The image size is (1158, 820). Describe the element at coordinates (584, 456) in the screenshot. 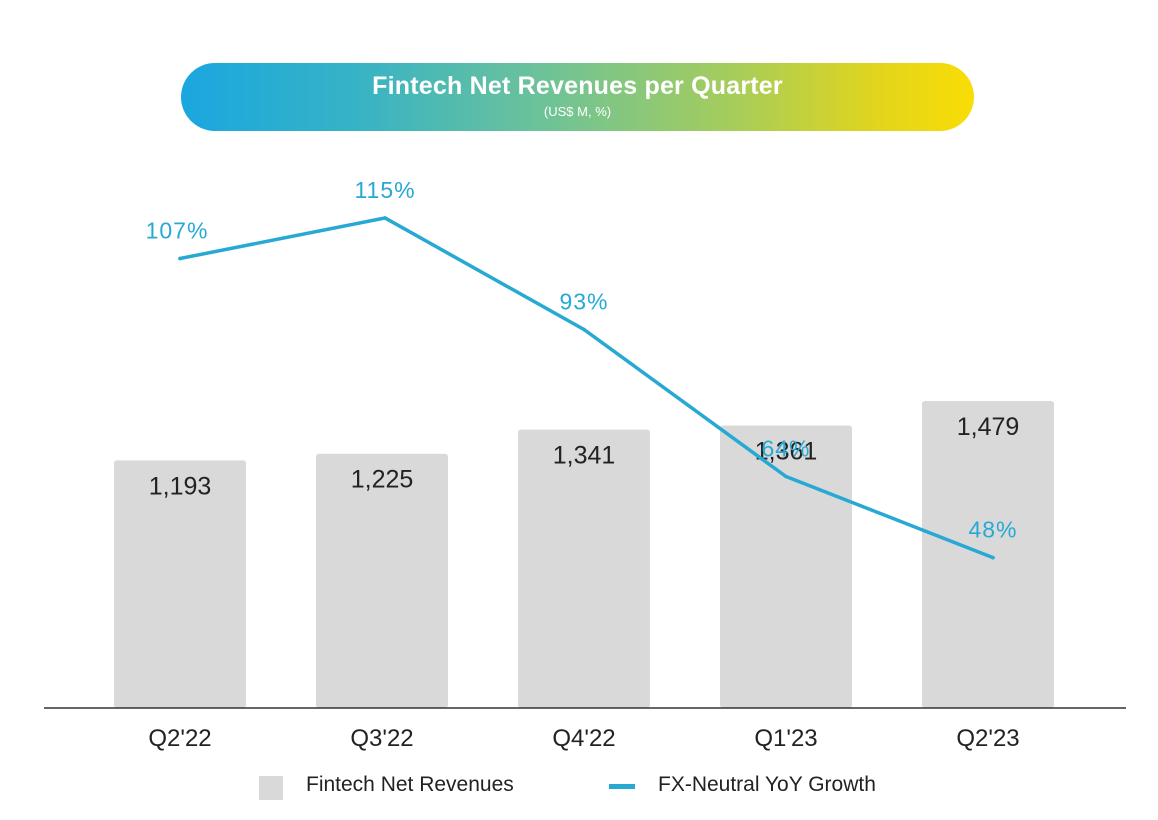

I see `bar-value-label: 1,341` at that location.